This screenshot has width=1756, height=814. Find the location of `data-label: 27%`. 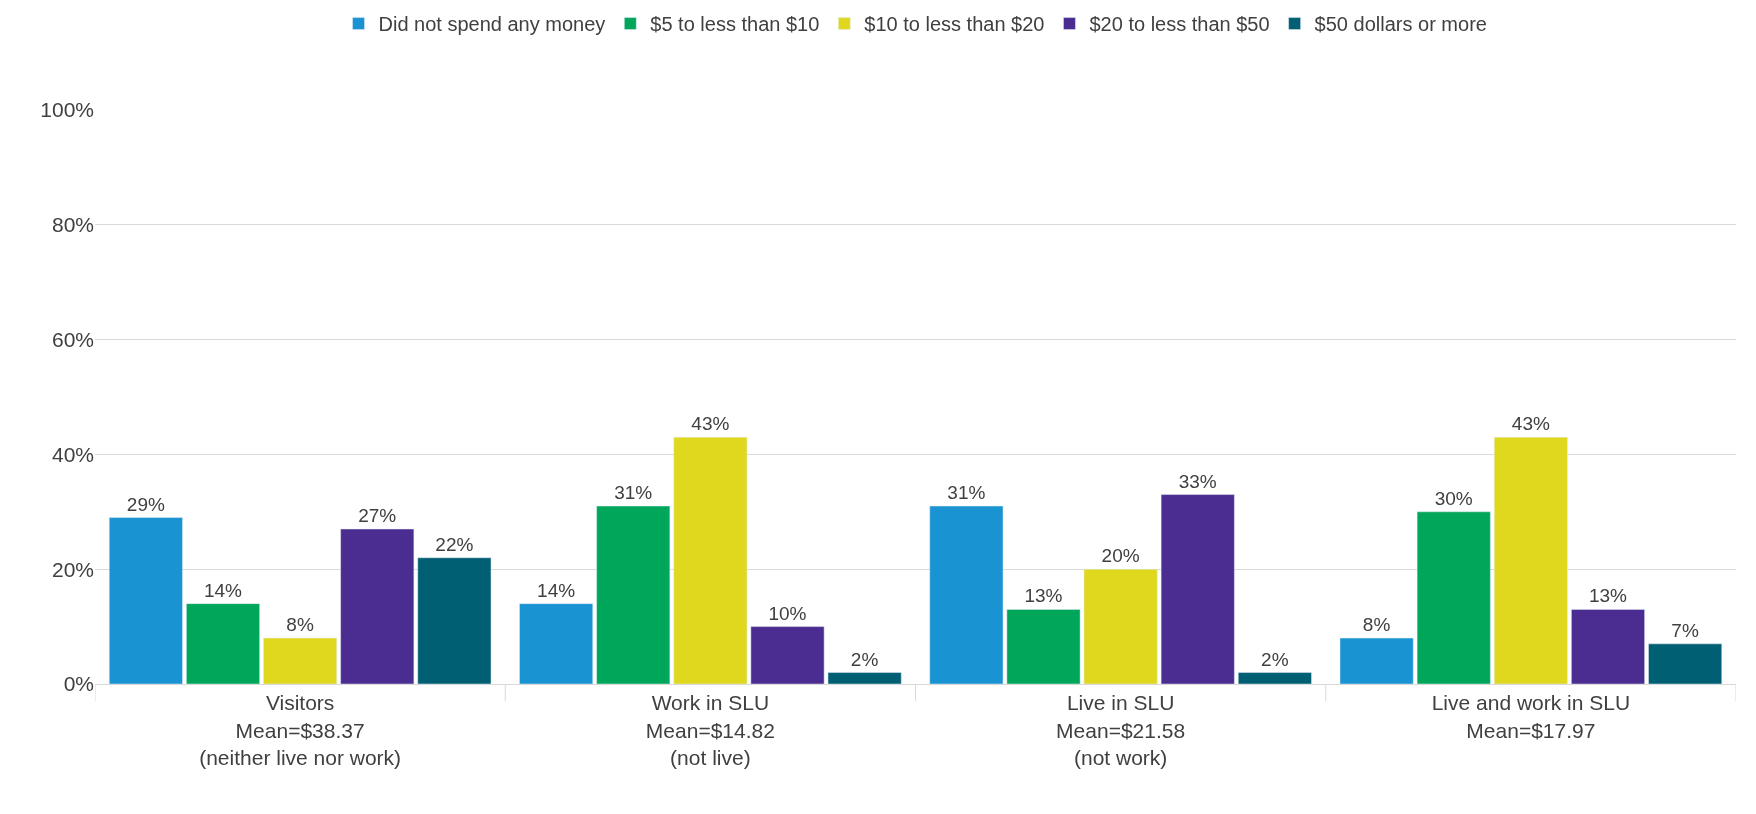

data-label: 27% is located at coordinates (377, 516).